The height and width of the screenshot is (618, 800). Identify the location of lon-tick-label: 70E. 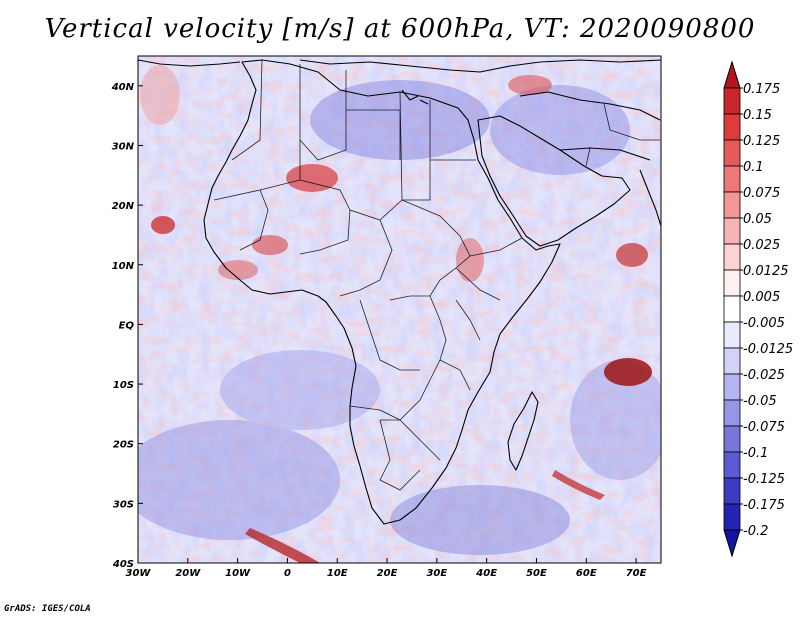
(636, 573).